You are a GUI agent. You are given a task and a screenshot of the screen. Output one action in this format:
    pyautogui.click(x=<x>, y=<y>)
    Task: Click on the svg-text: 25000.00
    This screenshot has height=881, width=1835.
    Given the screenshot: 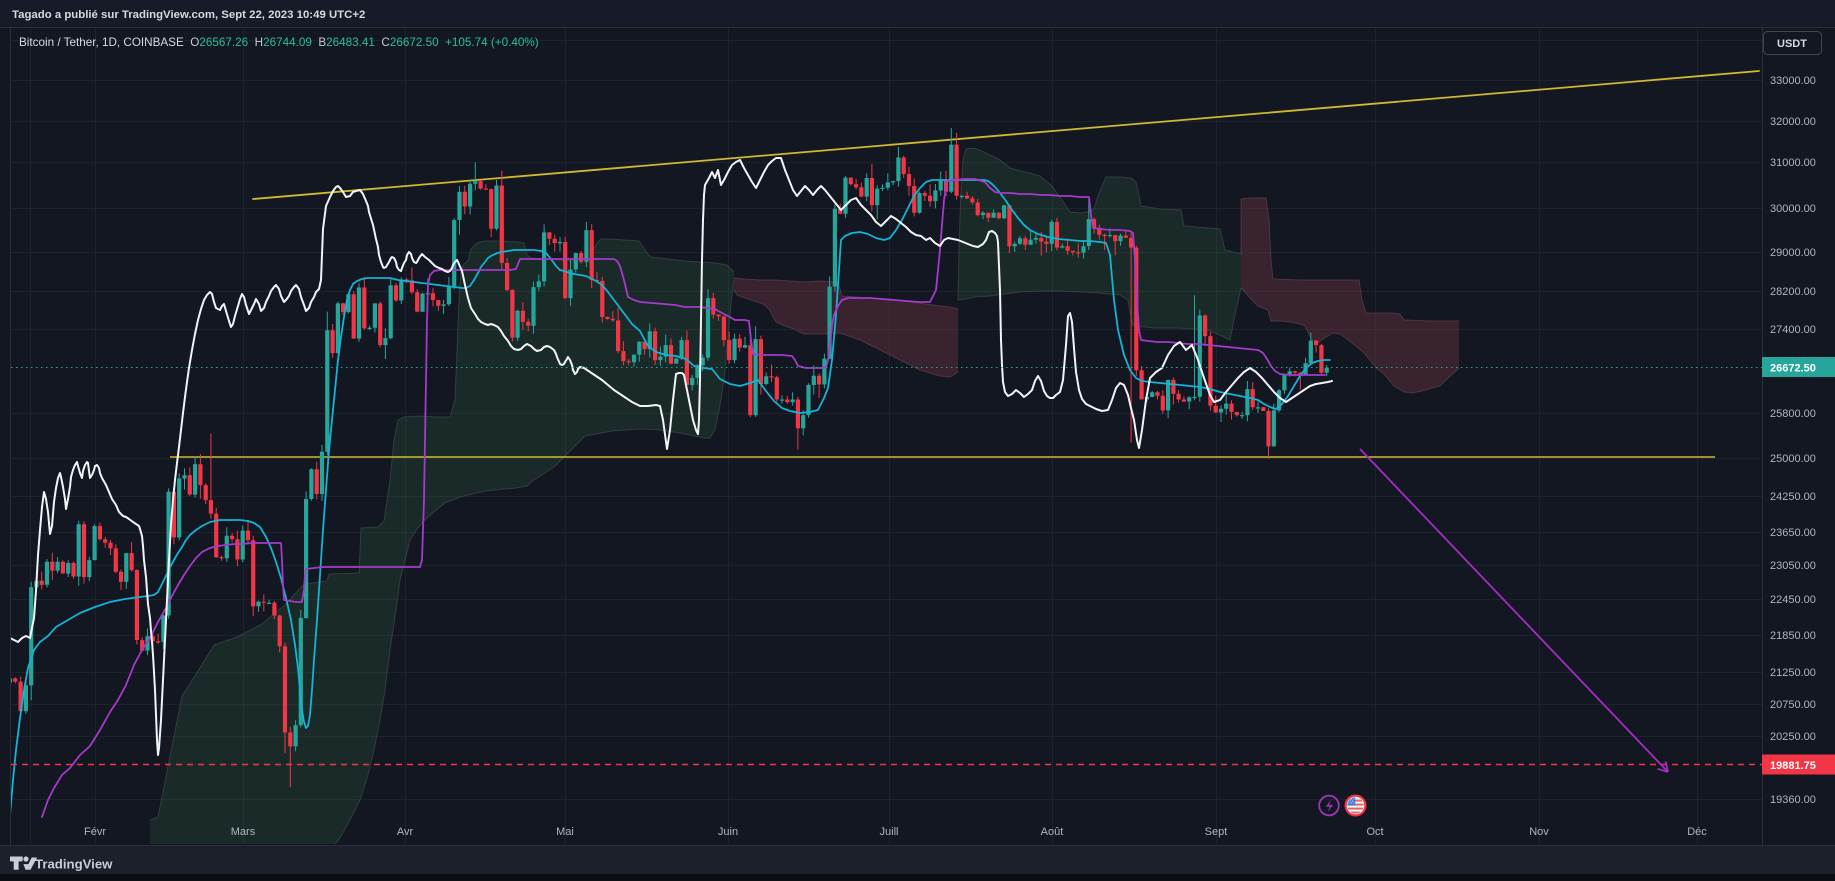 What is the action you would take?
    pyautogui.click(x=1793, y=459)
    